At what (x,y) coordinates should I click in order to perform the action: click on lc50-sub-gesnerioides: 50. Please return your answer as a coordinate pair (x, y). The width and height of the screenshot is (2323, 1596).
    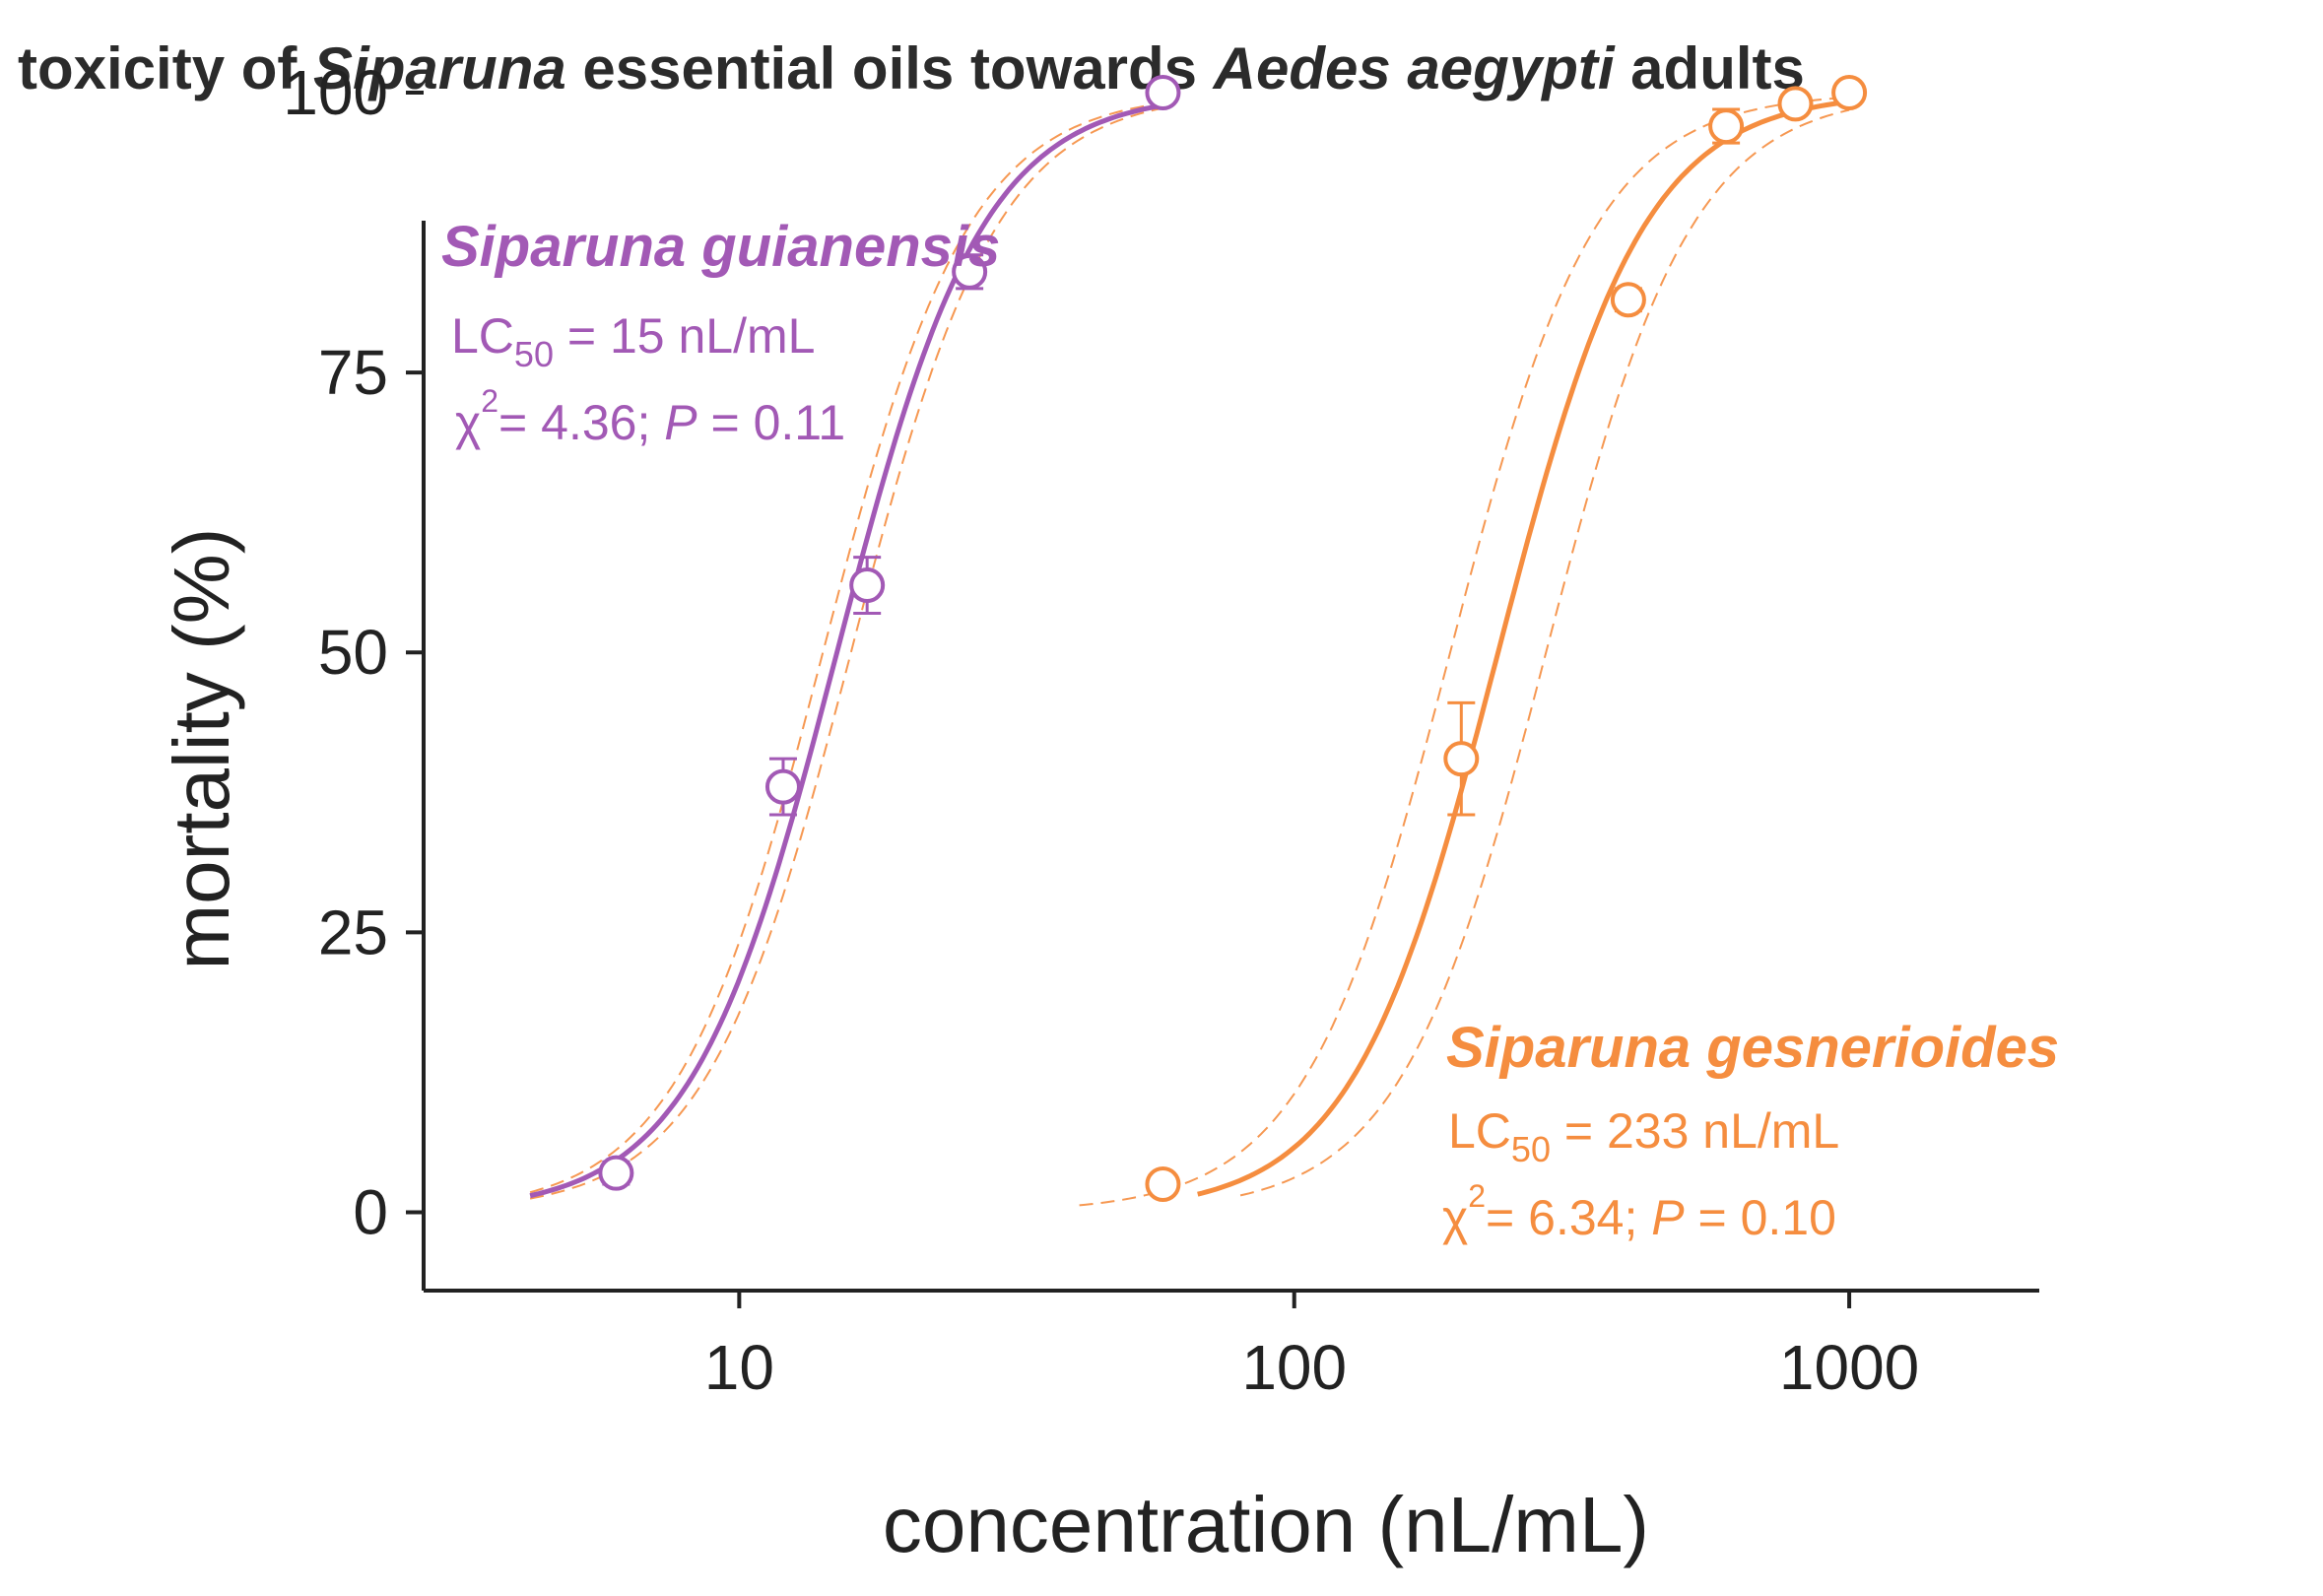
    Looking at the image, I should click on (1531, 1149).